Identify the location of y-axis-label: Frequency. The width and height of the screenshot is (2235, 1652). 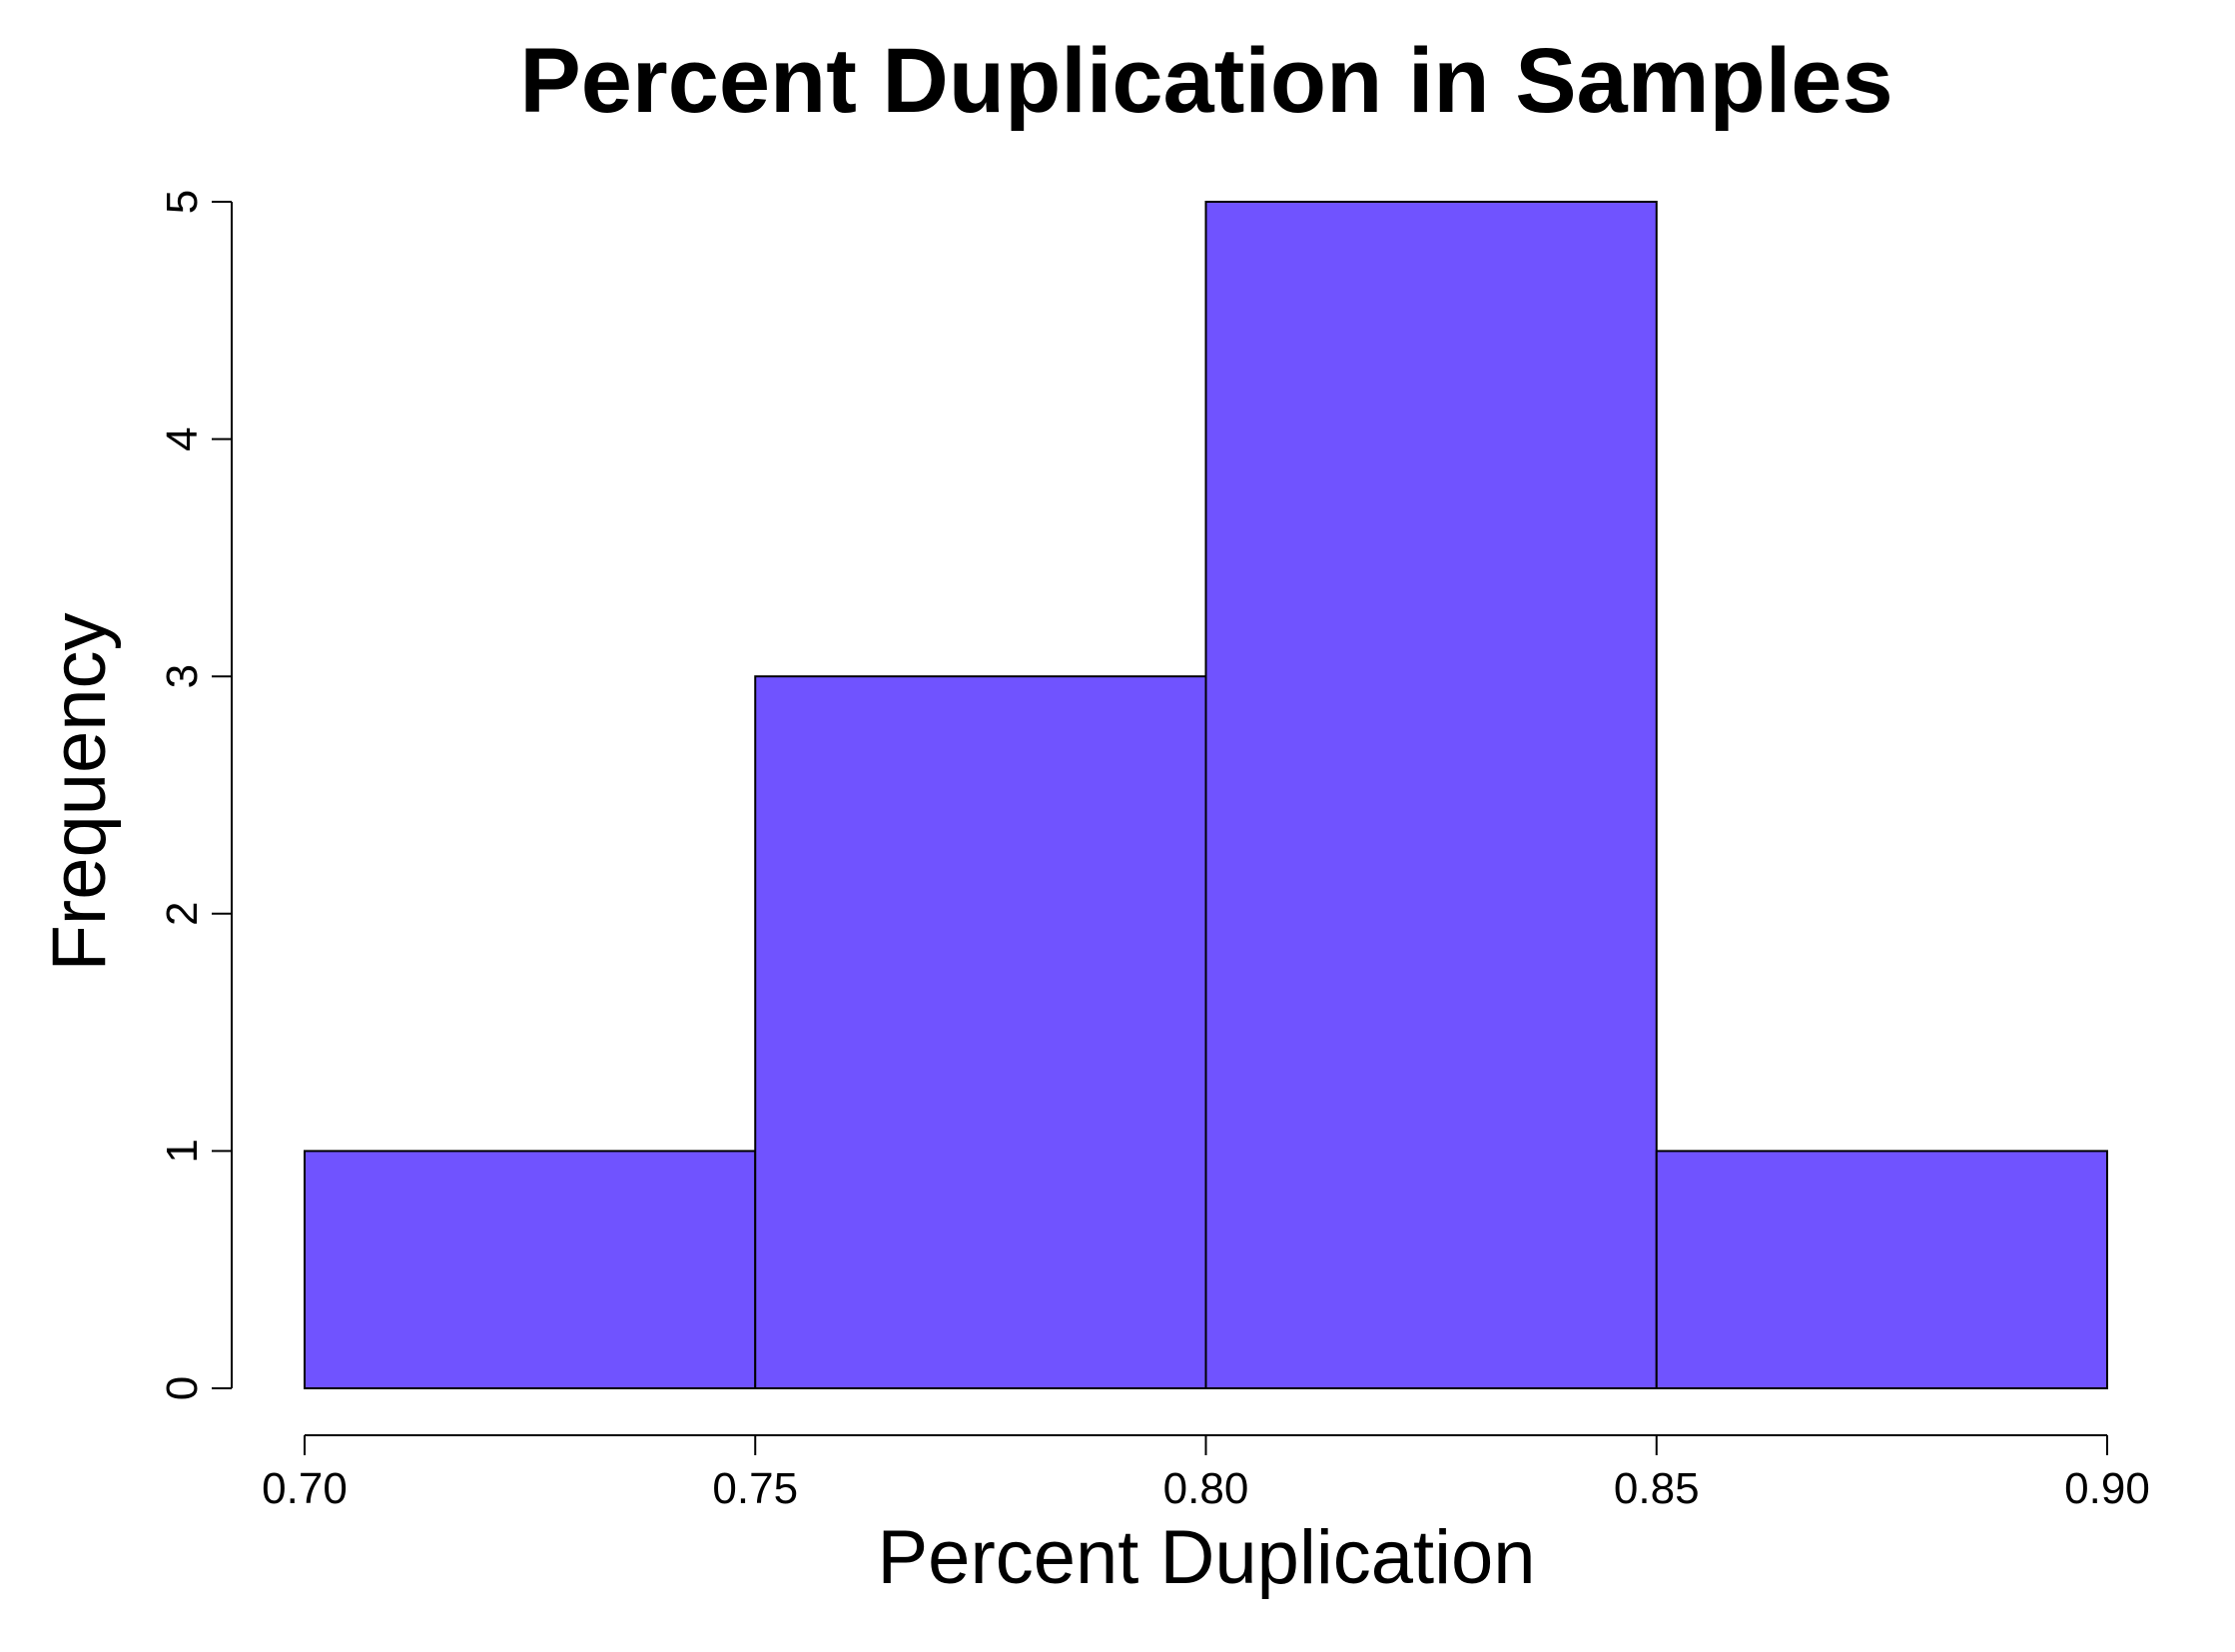
(79, 791).